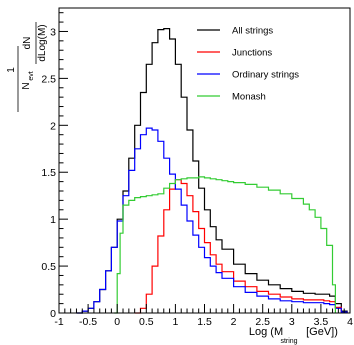 The height and width of the screenshot is (345, 354). I want to click on y-label-prefix: 1, so click(11, 70).